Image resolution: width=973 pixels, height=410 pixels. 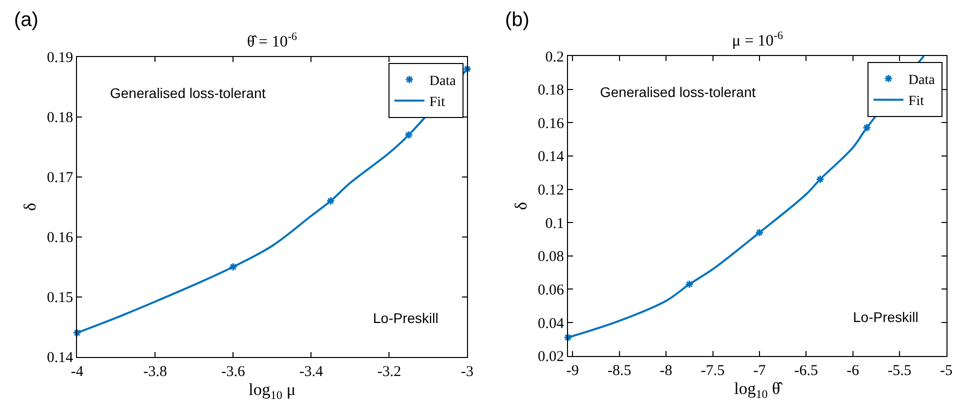 I want to click on y-tick-label: 0.17, so click(x=60, y=178).